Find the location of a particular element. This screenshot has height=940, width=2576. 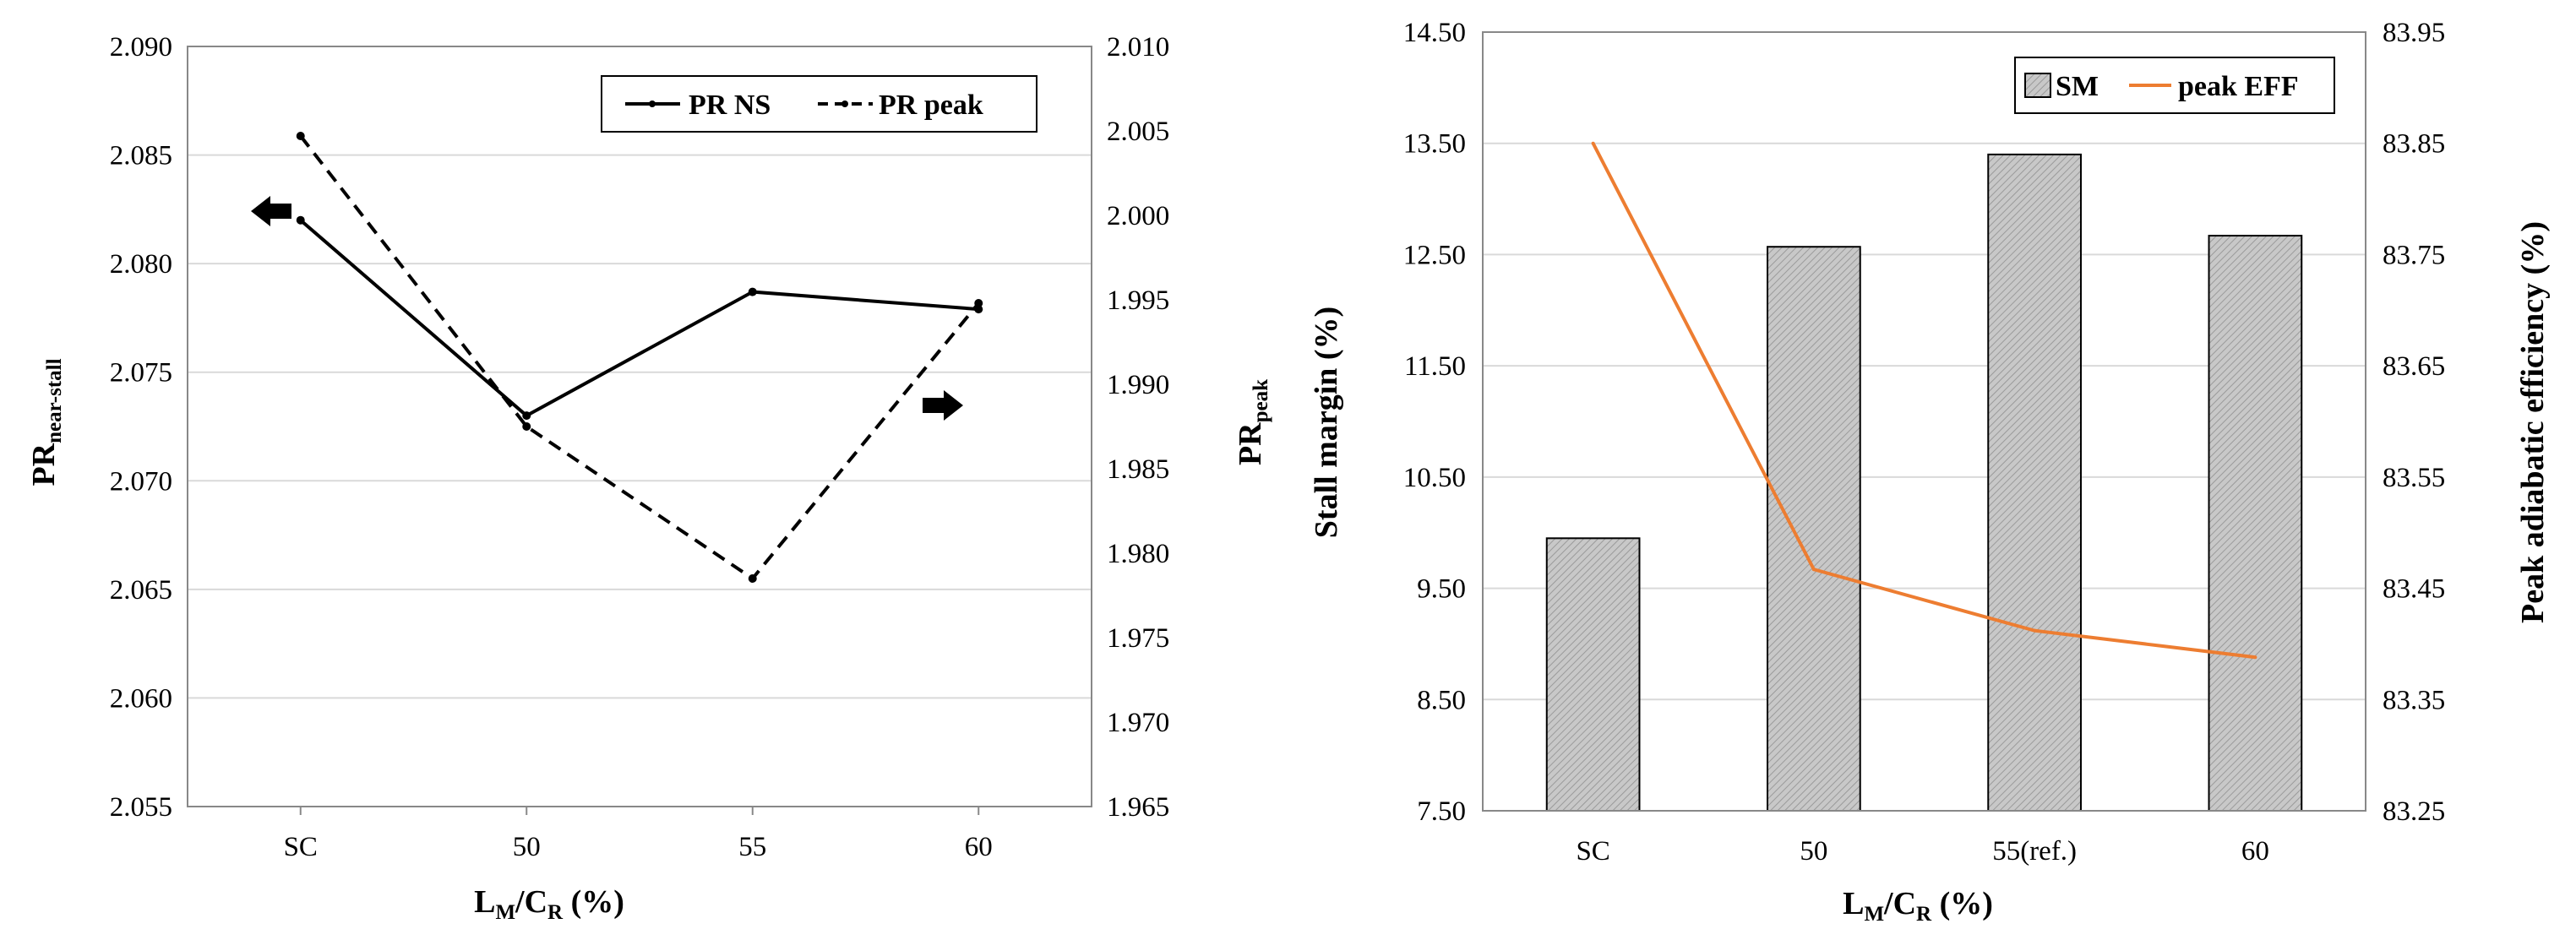

chart2-legend: SM peak EFF is located at coordinates (2174, 85).